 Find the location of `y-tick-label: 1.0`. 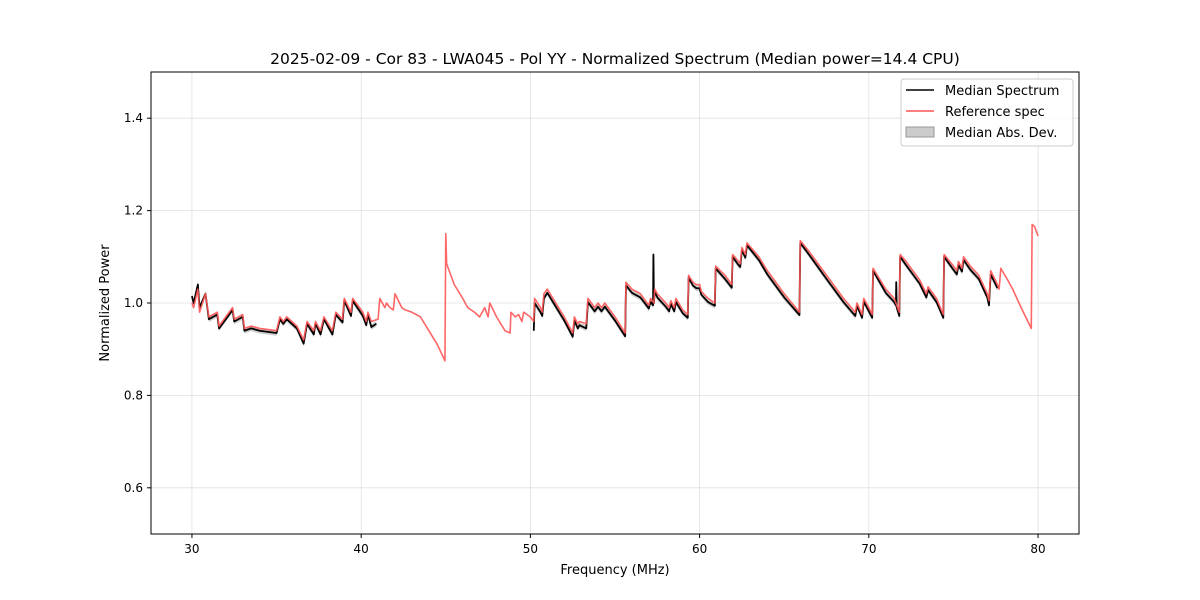

y-tick-label: 1.0 is located at coordinates (133, 303).